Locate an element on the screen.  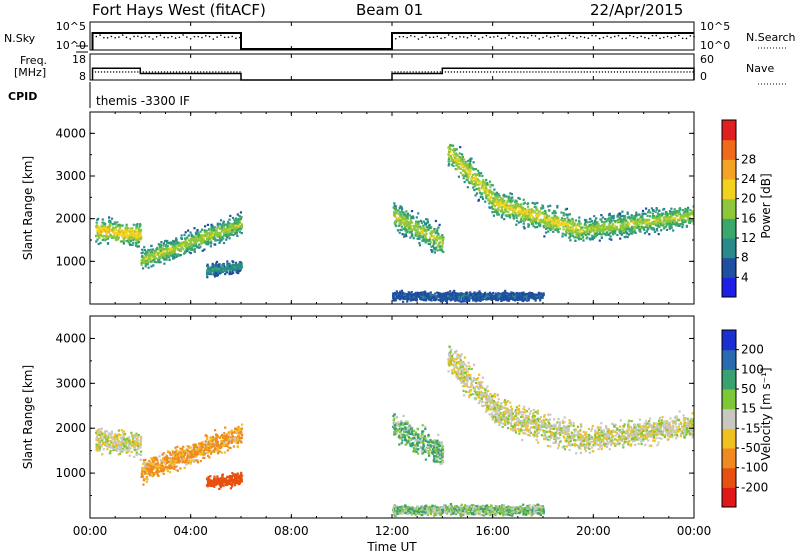
nave-tick-label: 0 is located at coordinates (703, 76).